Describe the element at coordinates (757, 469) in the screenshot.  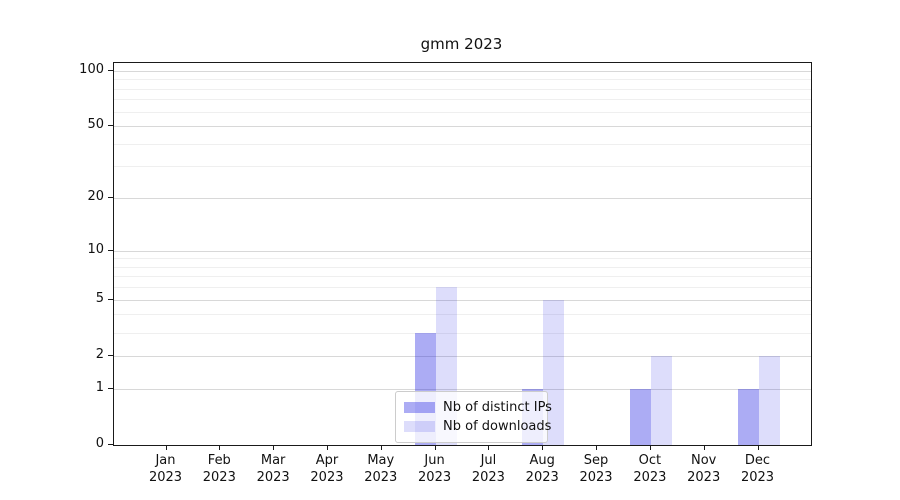
I see `x-tick-label: Dec 2023` at that location.